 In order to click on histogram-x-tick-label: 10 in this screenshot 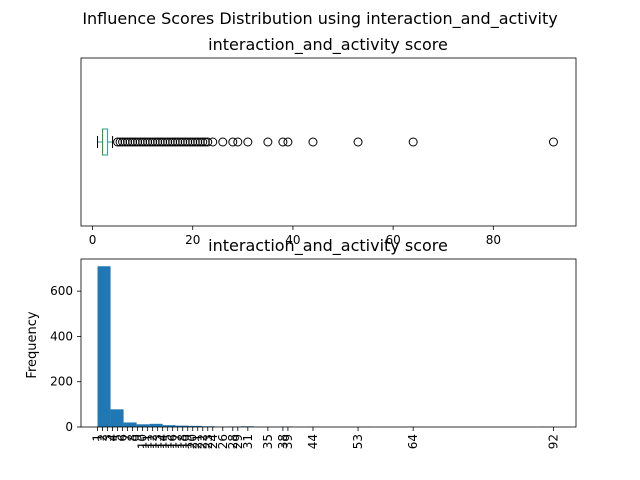, I will do `click(143, 441)`.